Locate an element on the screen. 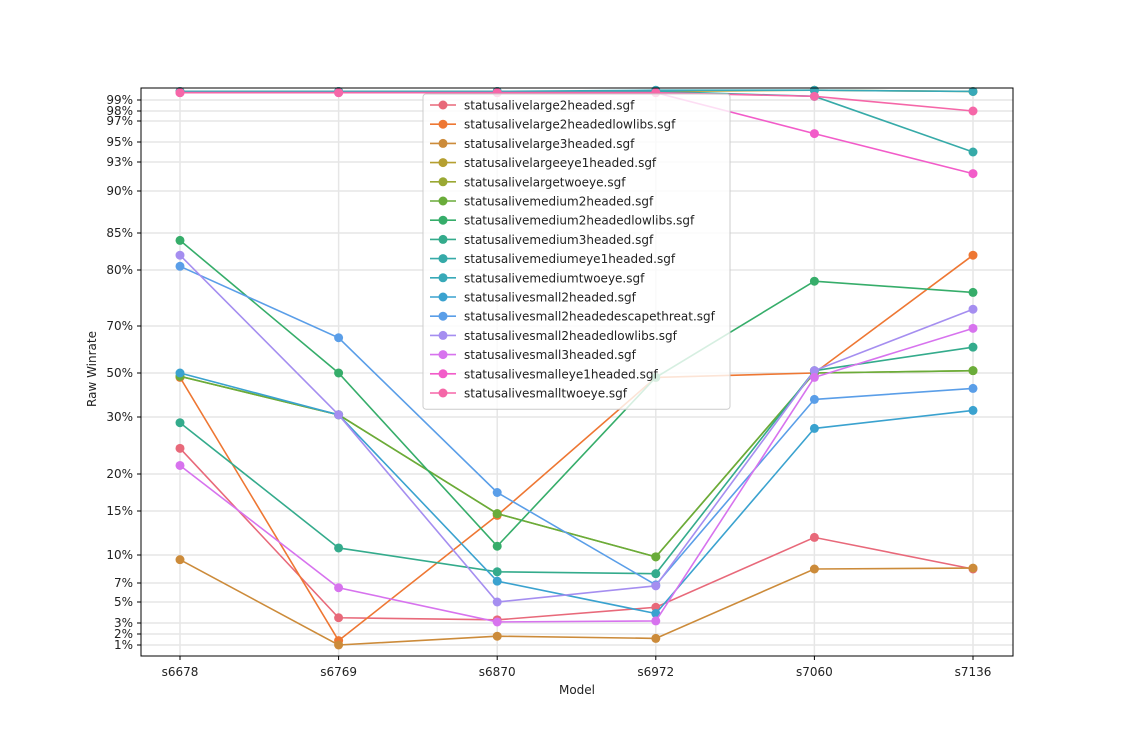 The height and width of the screenshot is (737, 1125). legend-item: statusalivesmall2headed.sgf is located at coordinates (533, 298).